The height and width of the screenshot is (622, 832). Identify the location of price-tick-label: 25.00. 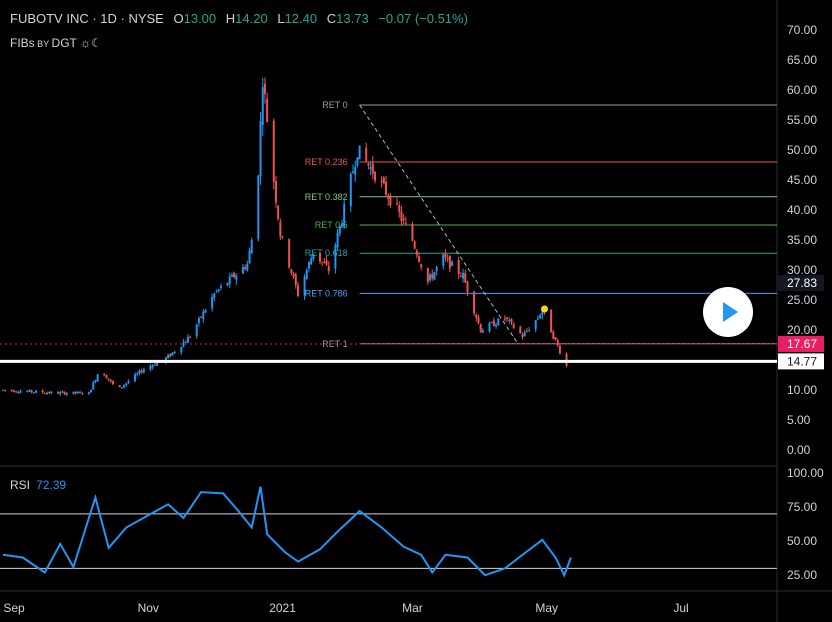
(802, 300).